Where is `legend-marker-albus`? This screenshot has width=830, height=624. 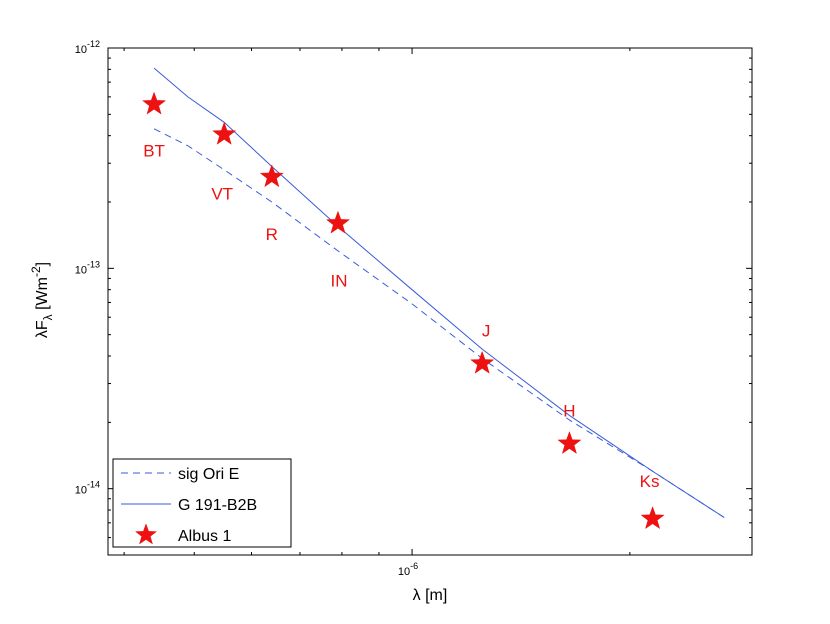 legend-marker-albus is located at coordinates (146, 534).